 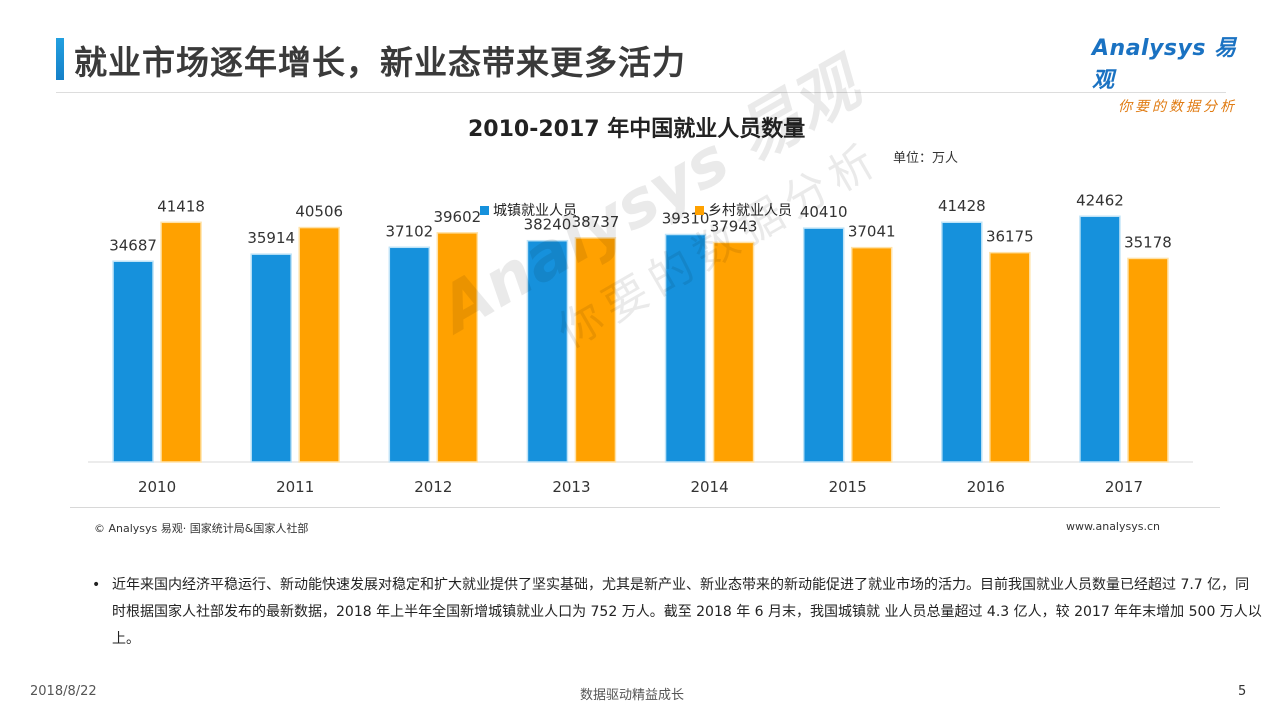 I want to click on data-label-rural-2012: 39602, so click(x=457, y=217).